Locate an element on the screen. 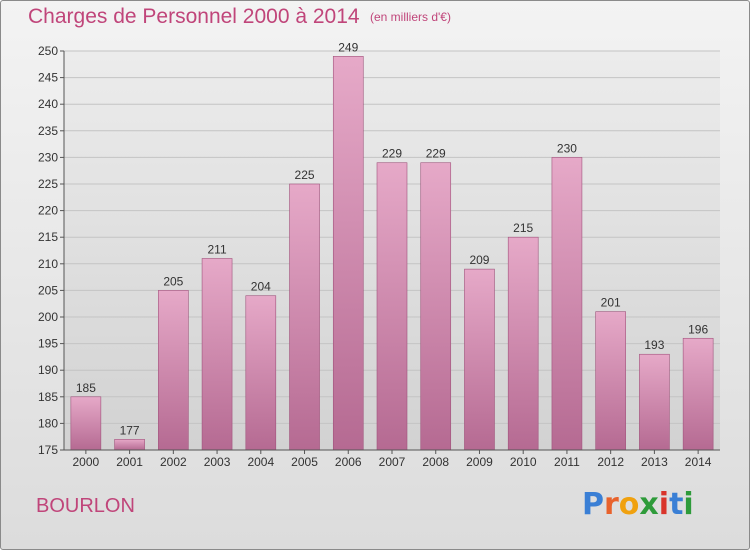 This screenshot has height=550, width=750. y-tick-label: 230 is located at coordinates (48, 157).